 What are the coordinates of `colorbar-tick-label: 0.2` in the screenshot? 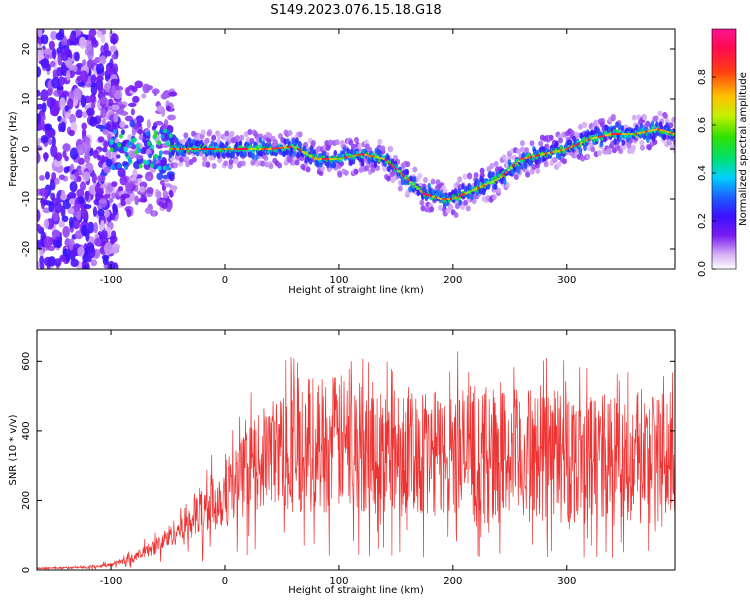 It's located at (702, 221).